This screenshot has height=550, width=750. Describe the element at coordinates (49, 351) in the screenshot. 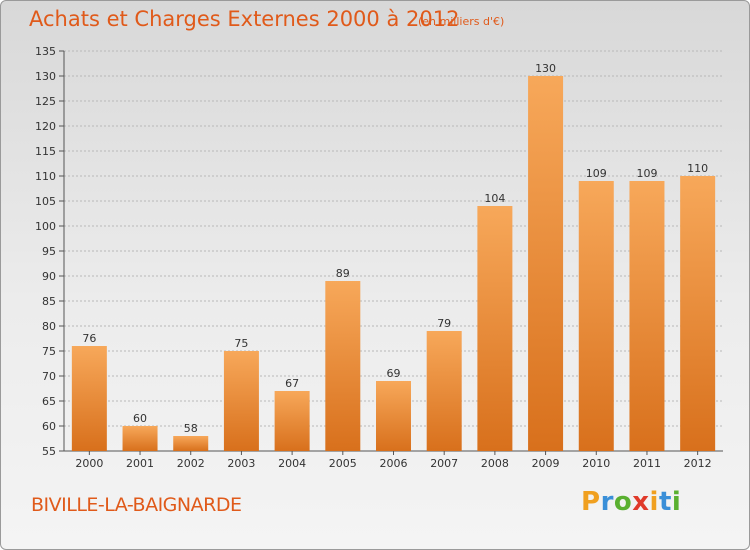

I see `y-tick-label: 75` at that location.